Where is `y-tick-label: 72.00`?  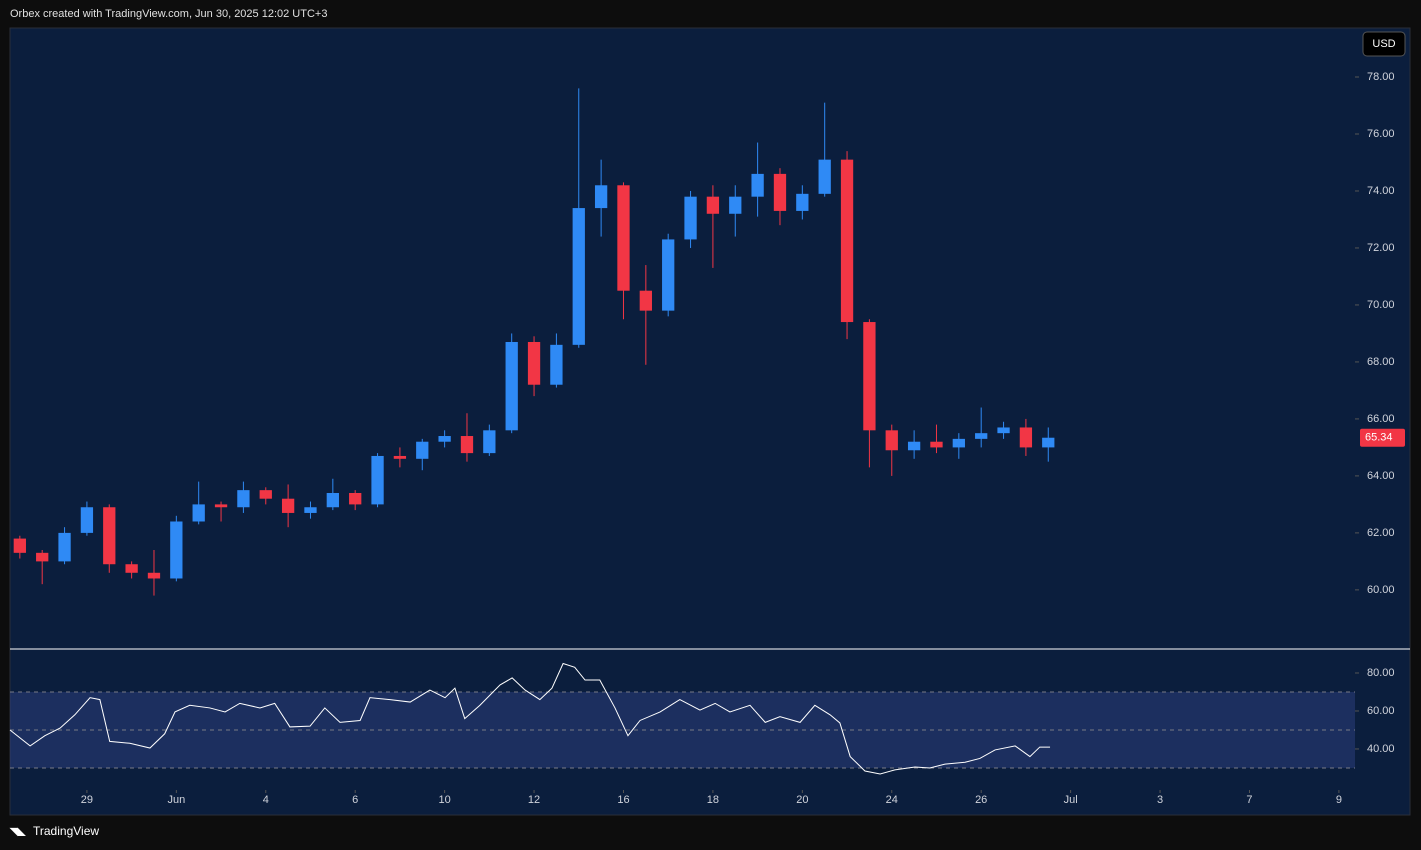
y-tick-label: 72.00 is located at coordinates (1381, 248).